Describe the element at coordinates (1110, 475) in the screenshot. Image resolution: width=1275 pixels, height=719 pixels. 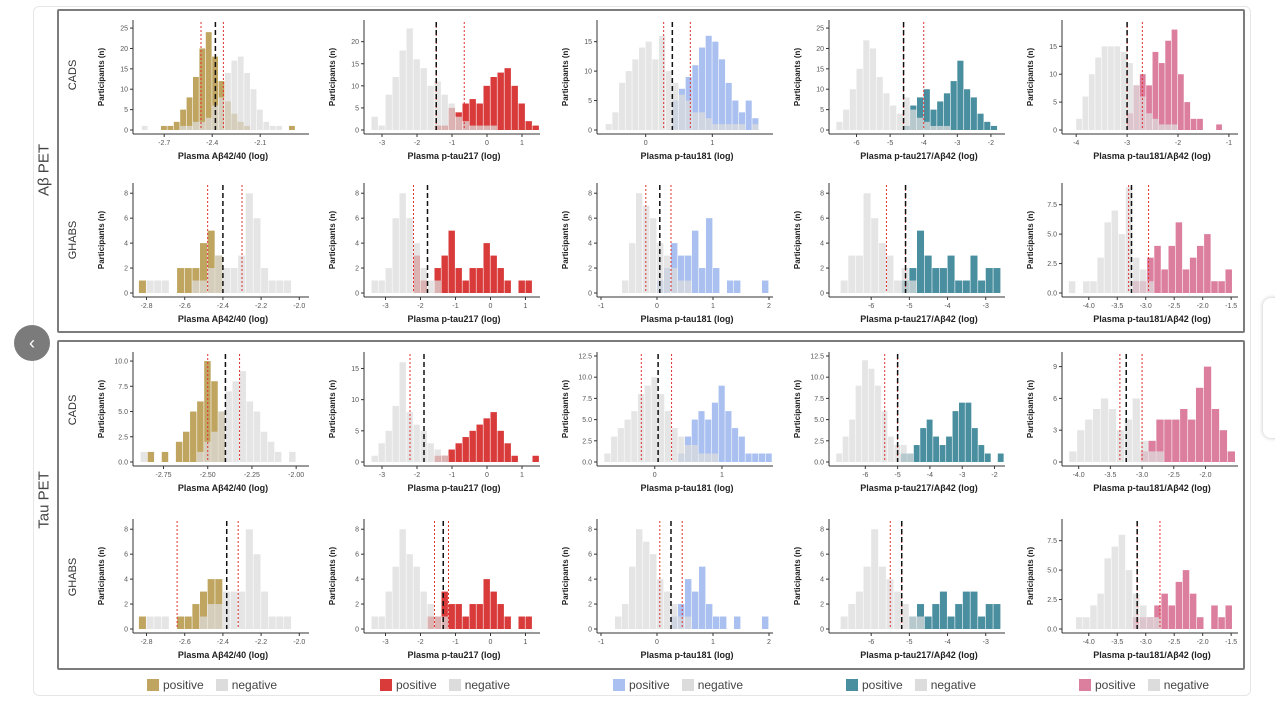
I see `x-tick-label: -3.5` at that location.